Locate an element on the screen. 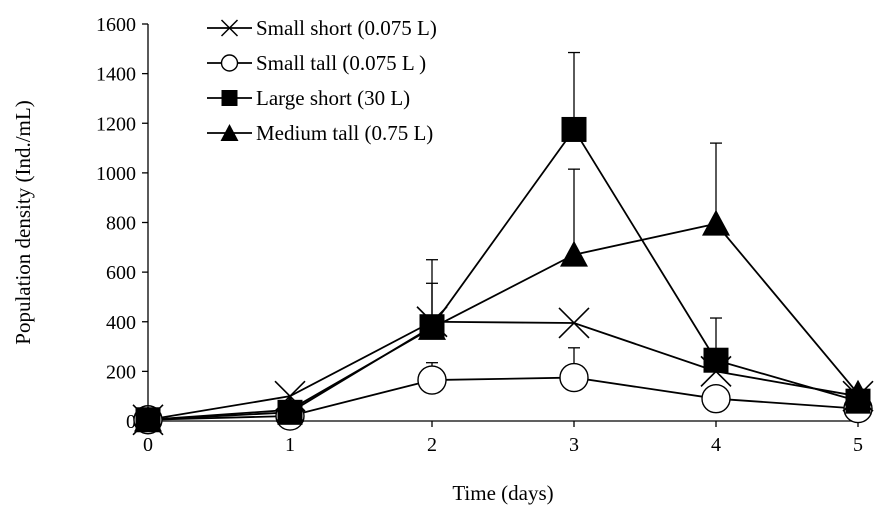 The width and height of the screenshot is (885, 509). legend-label: Small short (0.075 L) is located at coordinates (346, 28).